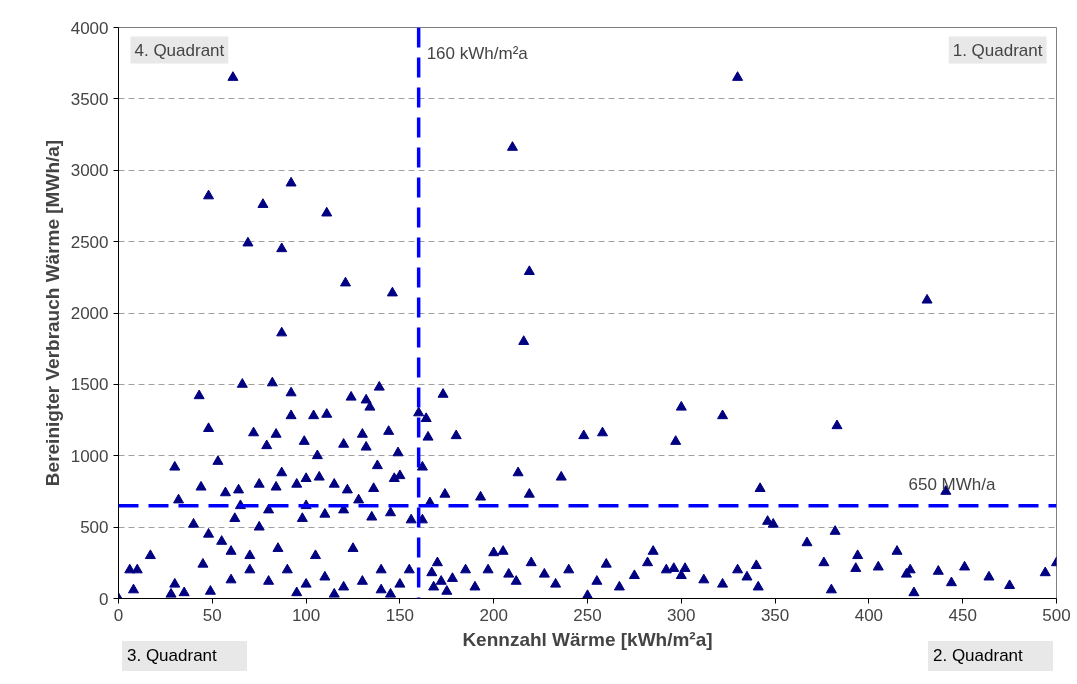 Image resolution: width=1077 pixels, height=684 pixels. What do you see at coordinates (89, 171) in the screenshot?
I see `y-tick-label: 3000` at bounding box center [89, 171].